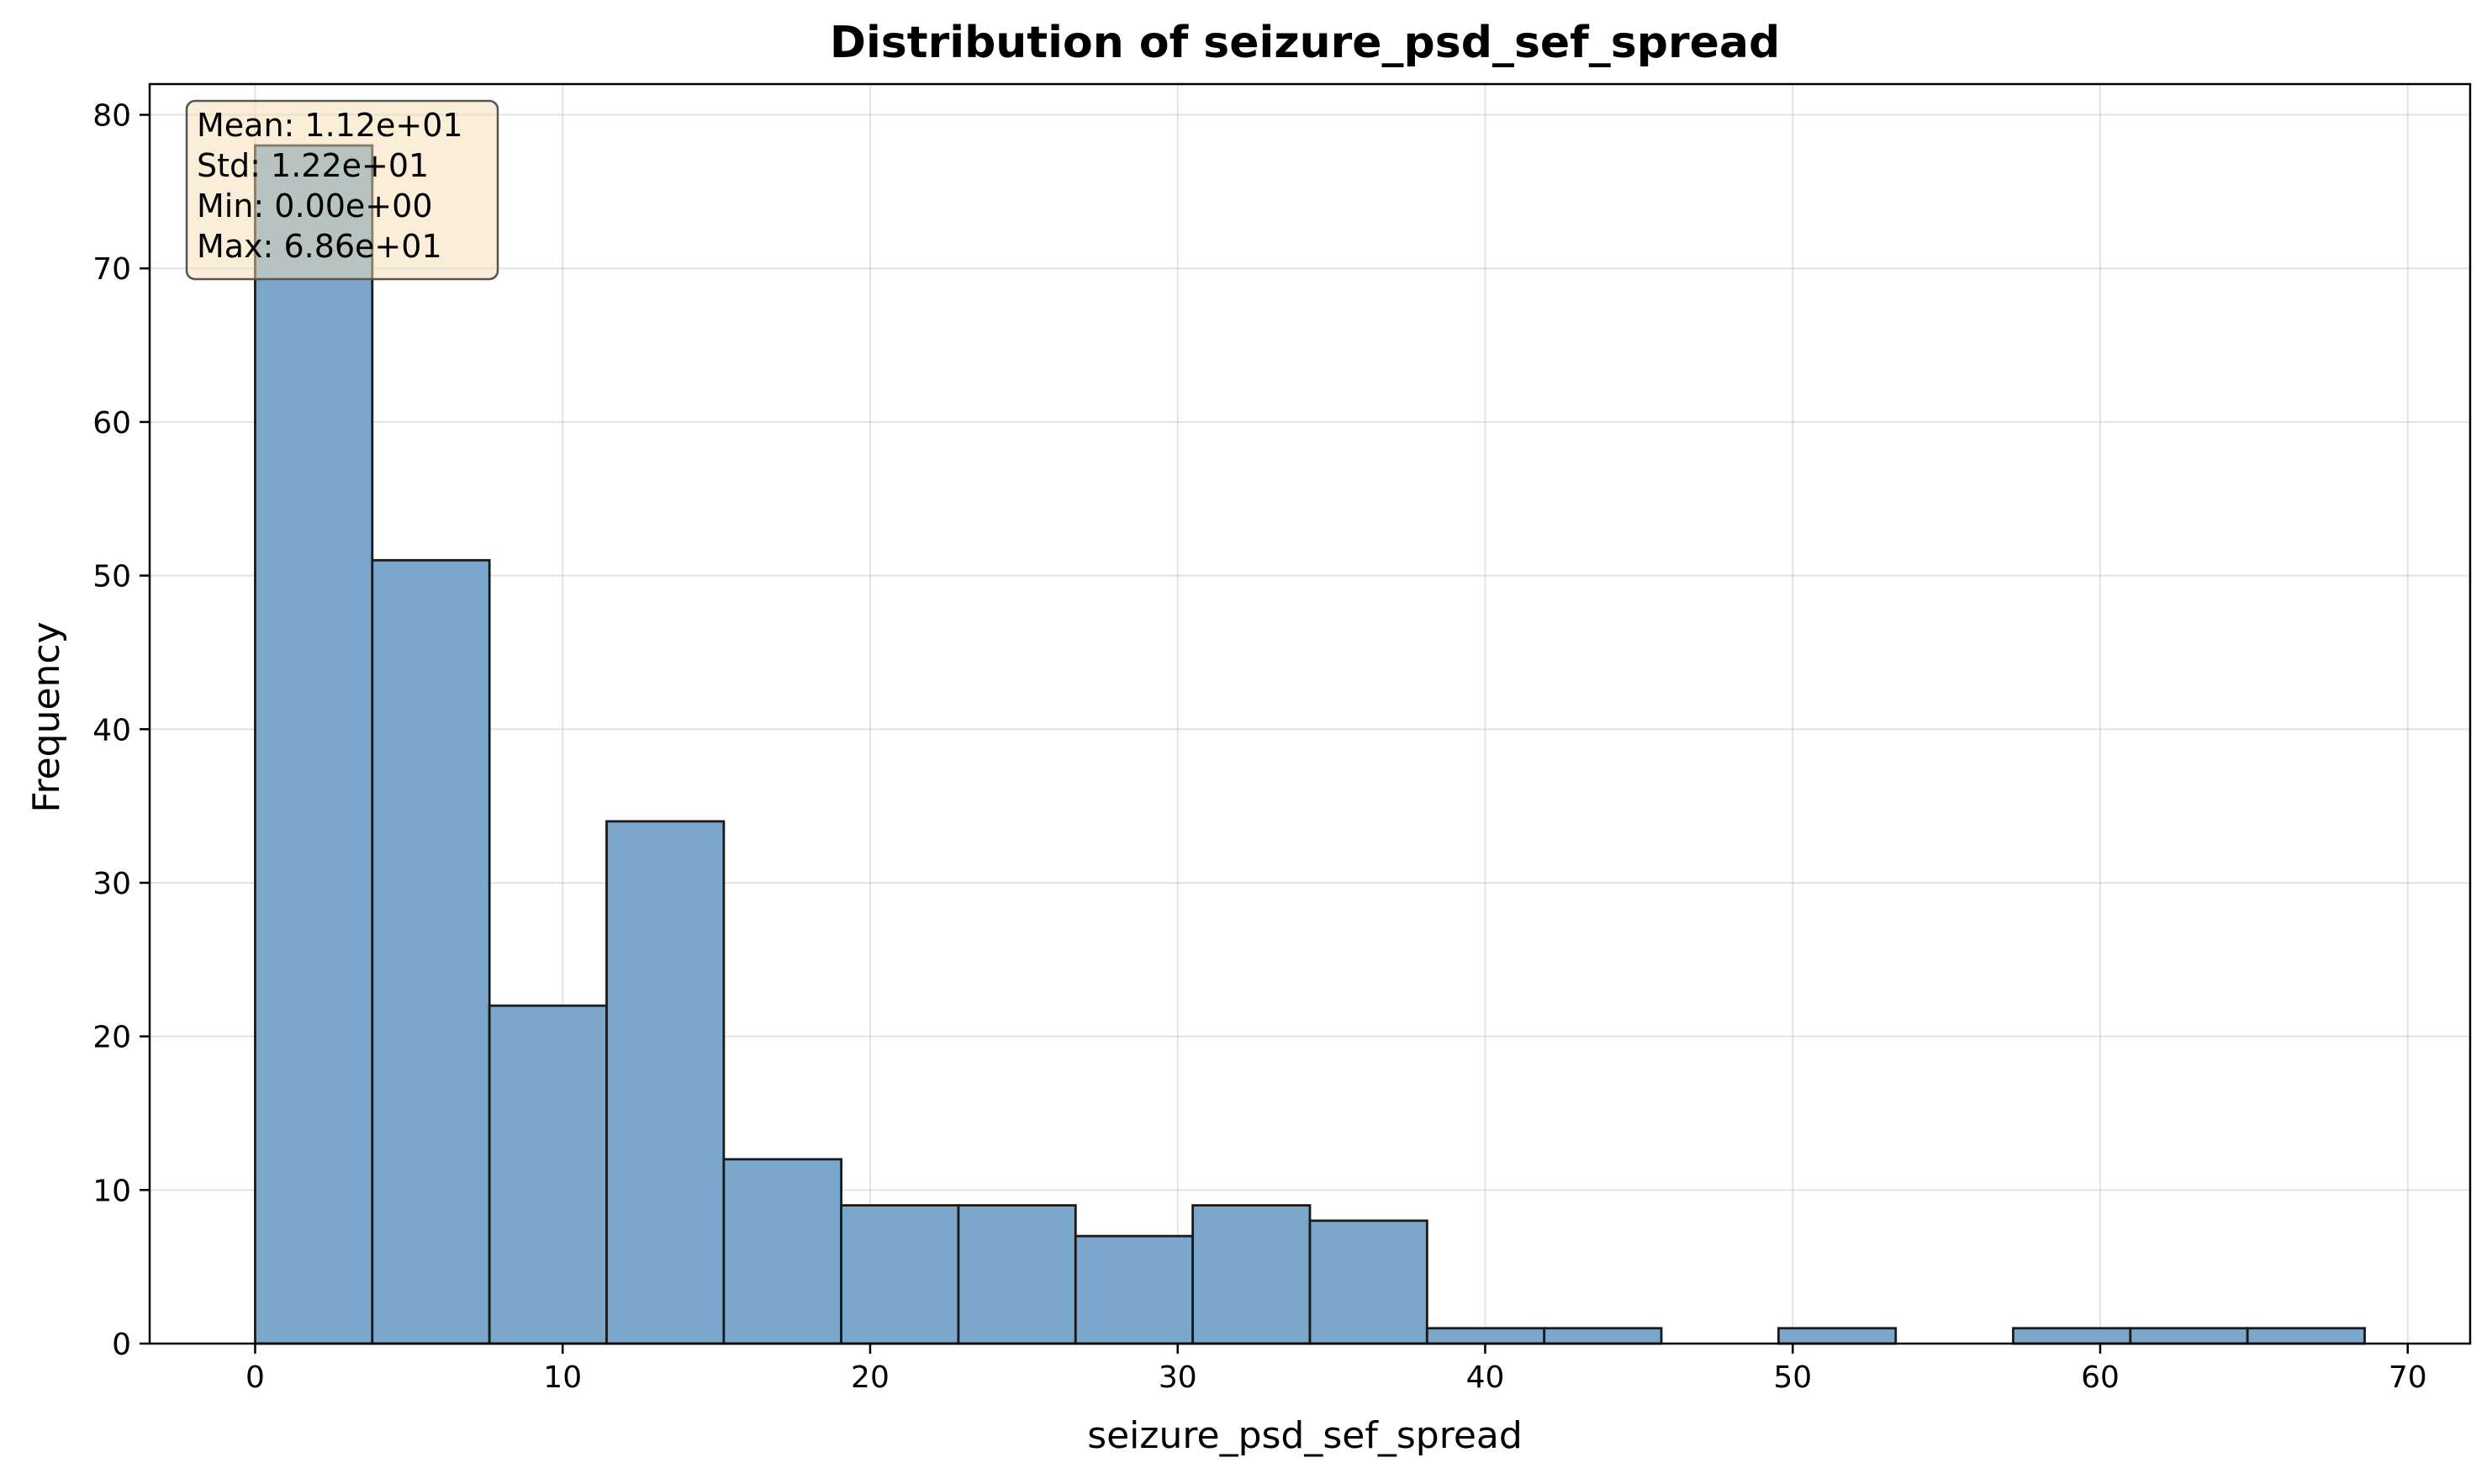  Describe the element at coordinates (313, 165) in the screenshot. I see `stats-std: Std: 1.22e+01` at that location.